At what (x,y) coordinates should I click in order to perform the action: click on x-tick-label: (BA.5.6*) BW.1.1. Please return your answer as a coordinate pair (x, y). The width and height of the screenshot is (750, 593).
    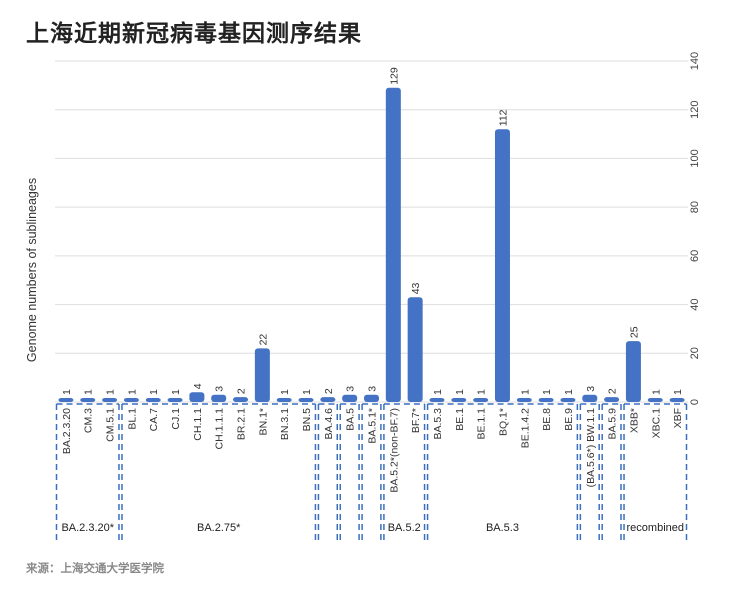
    Looking at the image, I should click on (591, 448).